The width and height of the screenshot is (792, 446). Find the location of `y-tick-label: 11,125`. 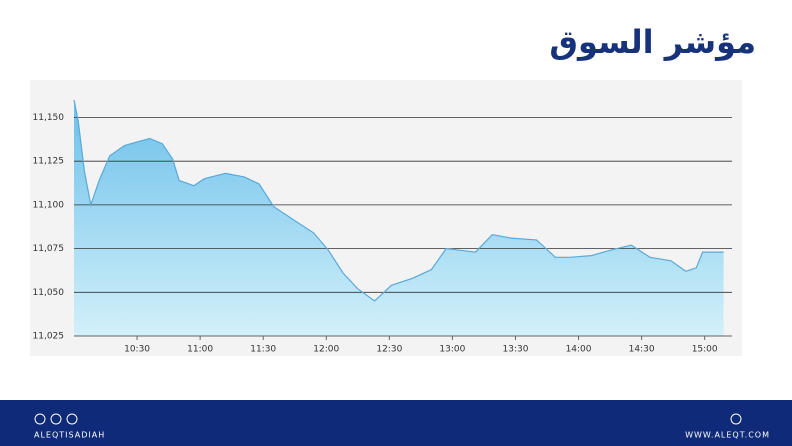

y-tick-label: 11,125 is located at coordinates (49, 162).